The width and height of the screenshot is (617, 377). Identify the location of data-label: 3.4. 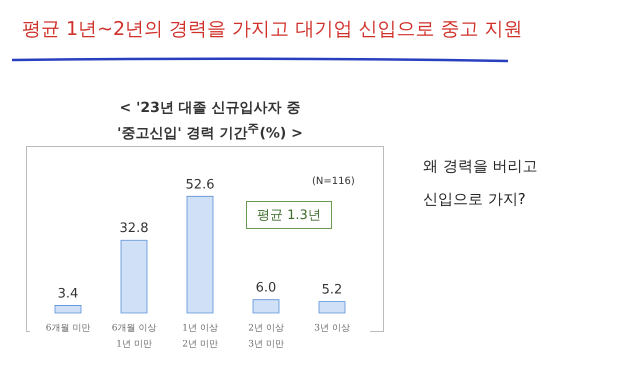
(68, 294).